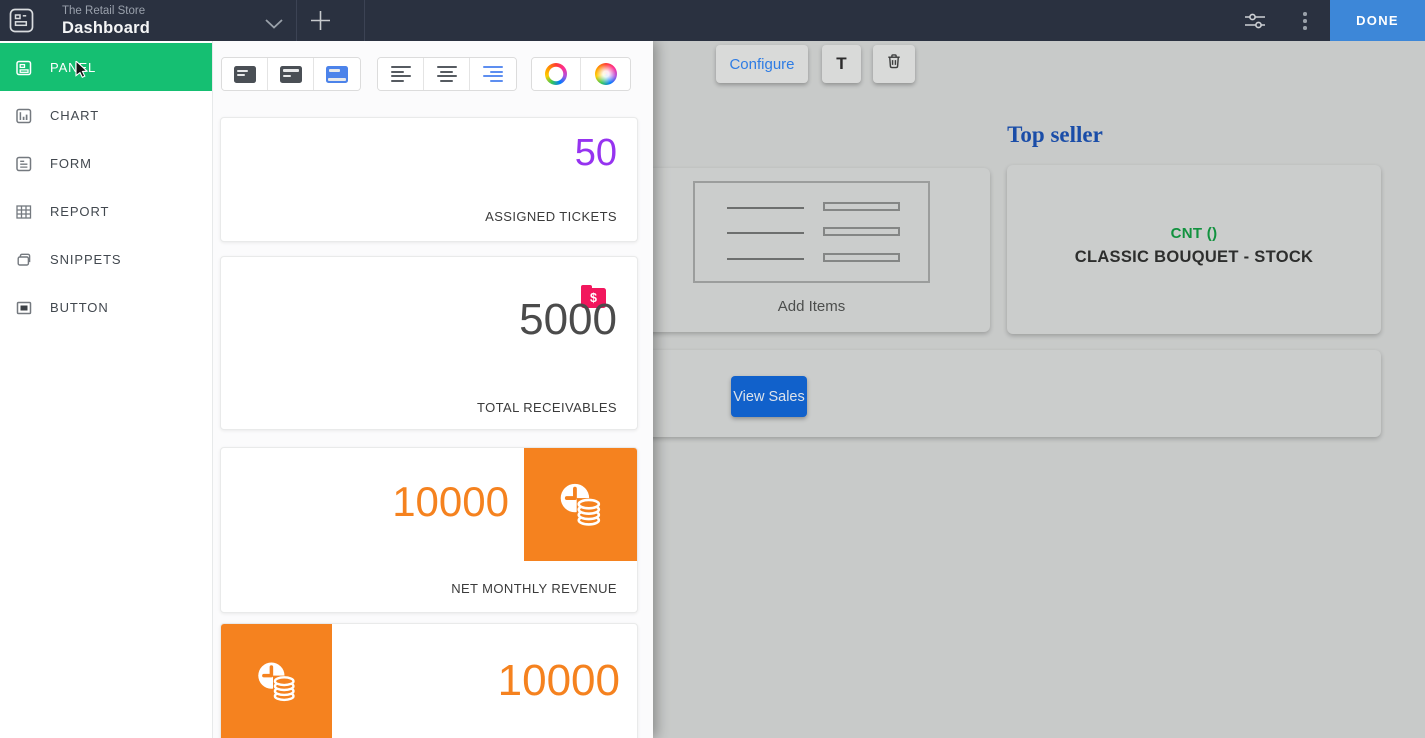  I want to click on metric-value: CNT (), so click(1194, 233).